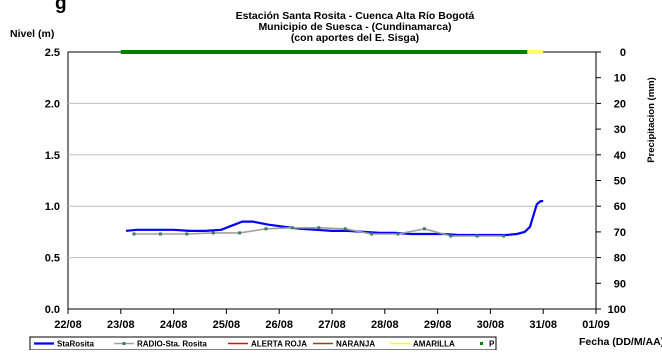  I want to click on legend-swatch, so click(481, 343).